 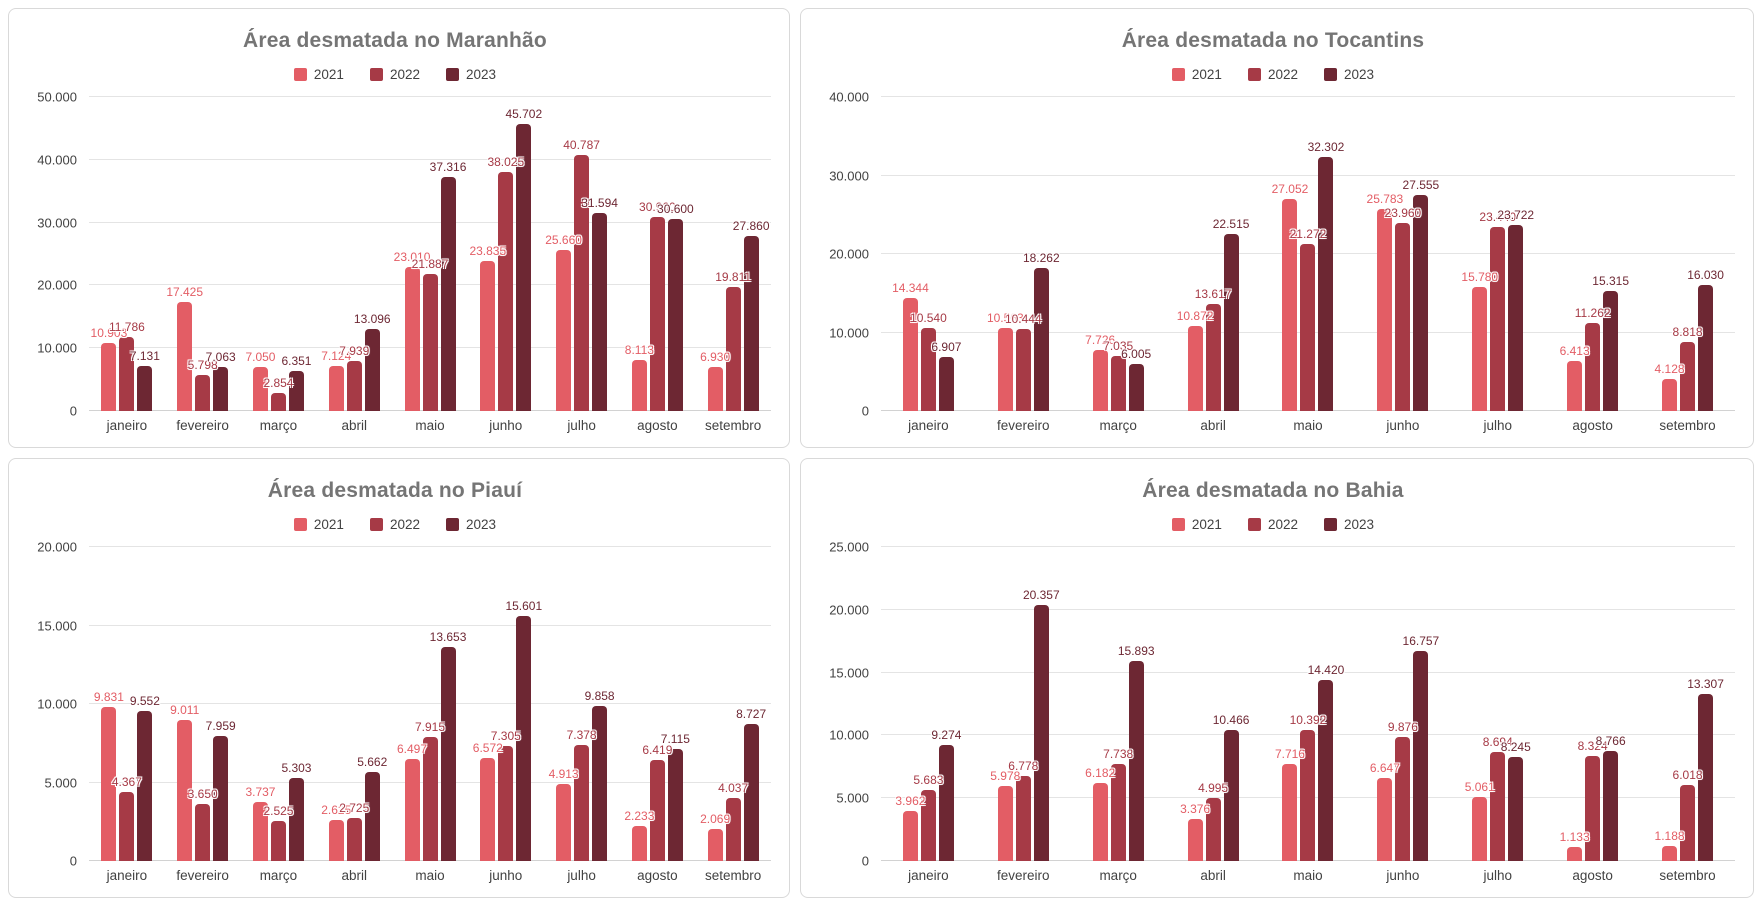 What do you see at coordinates (448, 636) in the screenshot?
I see `value-label-2023-maio: 13.653` at bounding box center [448, 636].